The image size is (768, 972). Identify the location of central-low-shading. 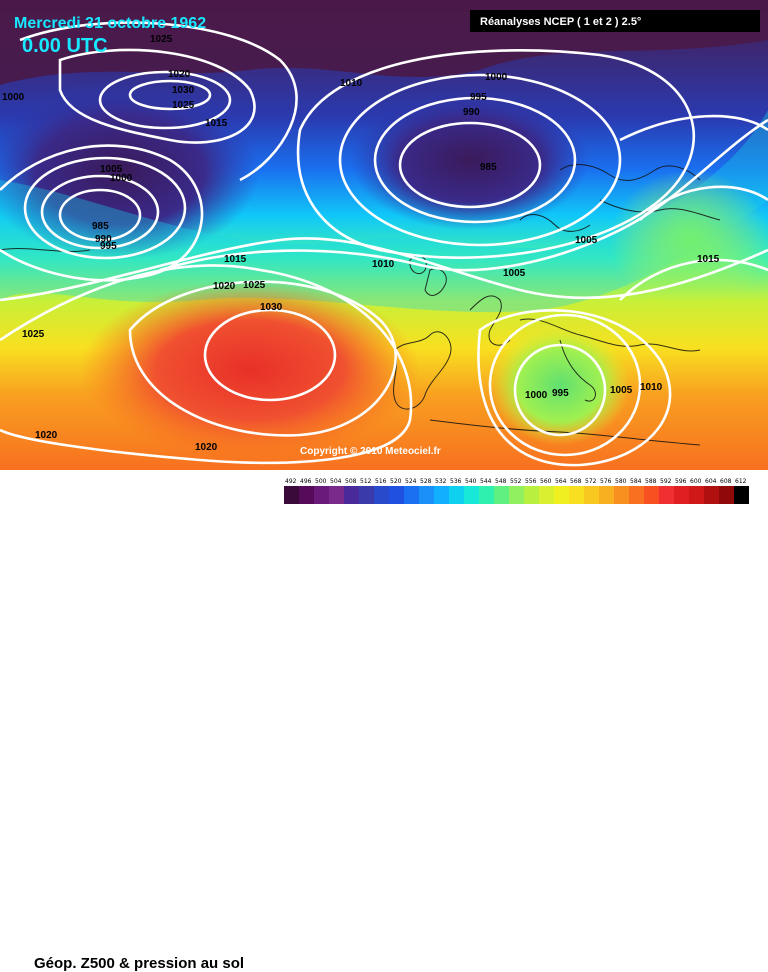
(470, 160).